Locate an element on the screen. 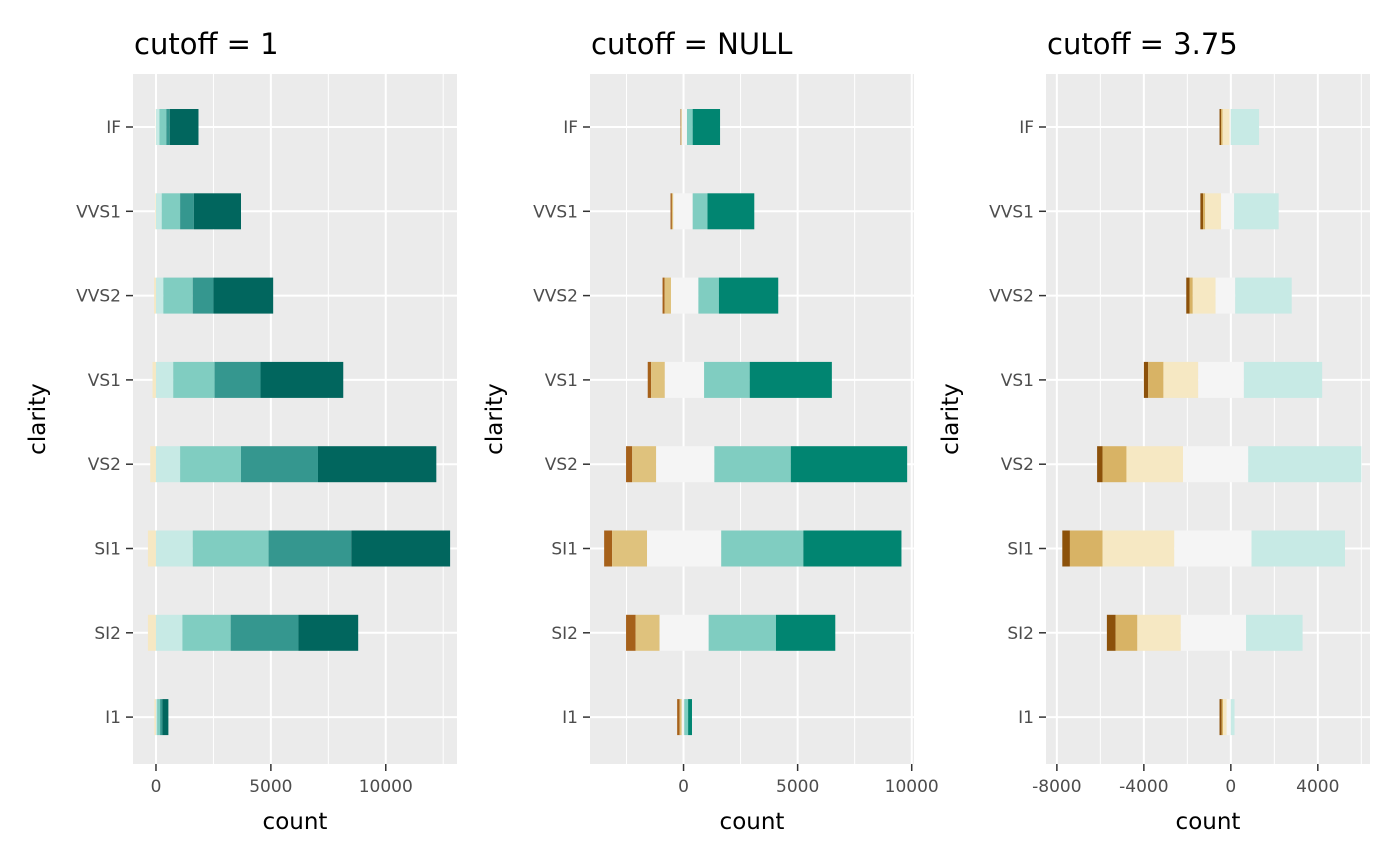  y-tick-label: VVS1 is located at coordinates (98, 212).